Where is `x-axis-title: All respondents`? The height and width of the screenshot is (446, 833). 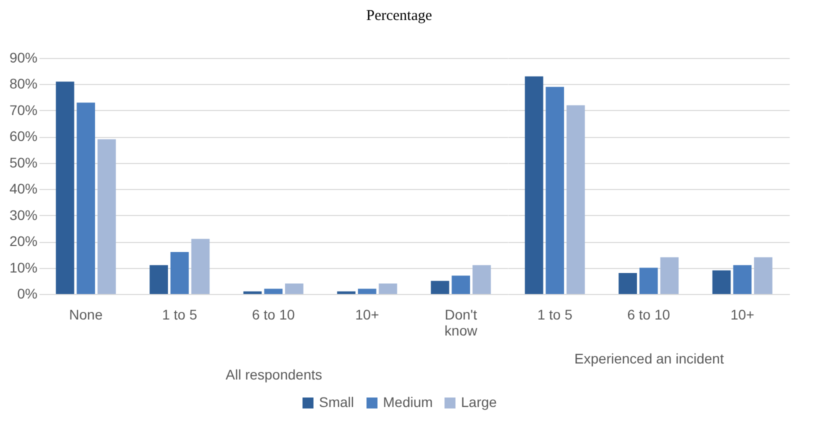
x-axis-title: All respondents is located at coordinates (274, 374).